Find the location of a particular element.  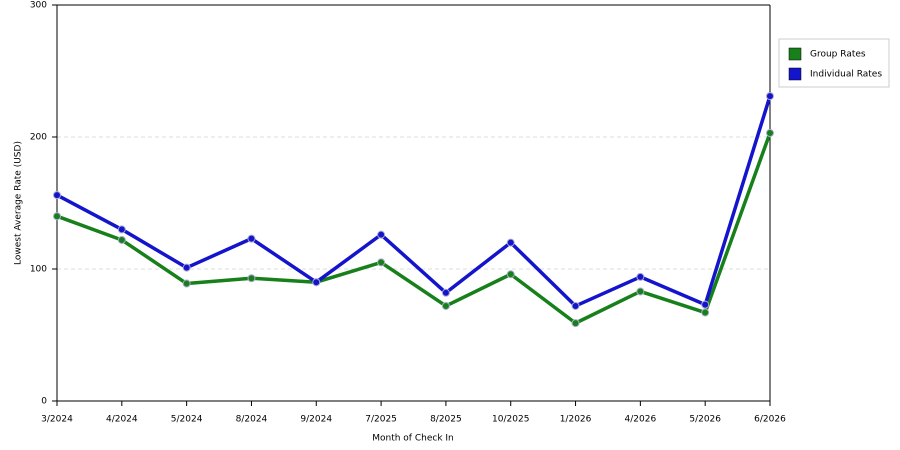

x-tick-label: 1/2026 is located at coordinates (576, 420).